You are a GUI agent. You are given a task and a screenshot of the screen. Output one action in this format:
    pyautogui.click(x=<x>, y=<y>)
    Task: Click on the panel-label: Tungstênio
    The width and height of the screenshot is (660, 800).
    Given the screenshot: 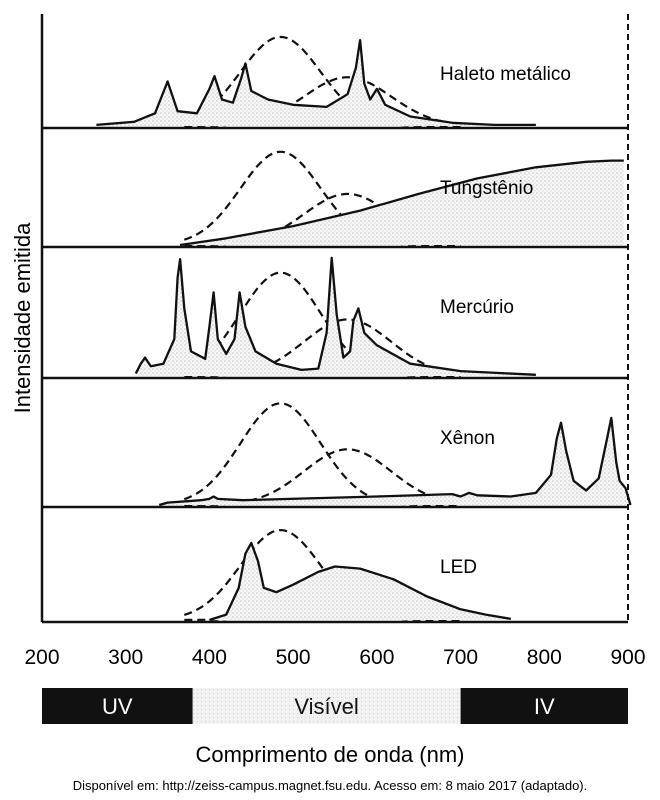 What is the action you would take?
    pyautogui.click(x=486, y=188)
    